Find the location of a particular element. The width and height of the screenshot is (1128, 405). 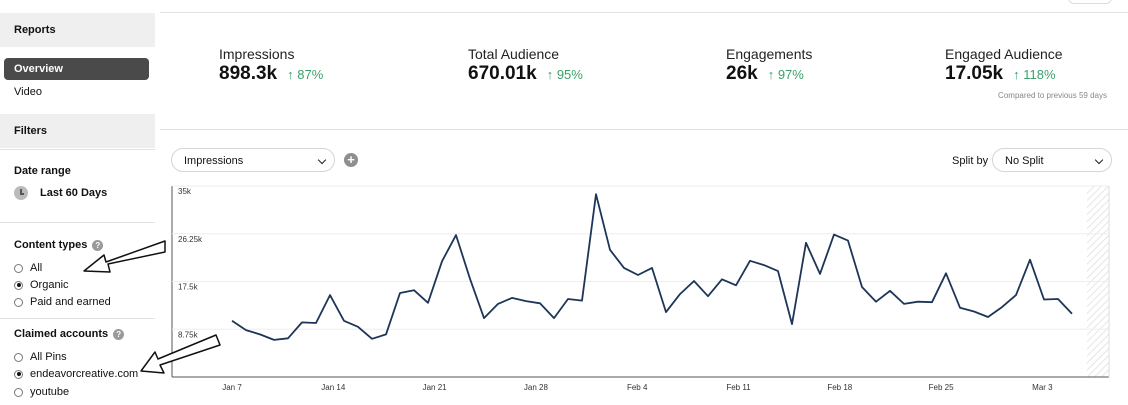

x-tick-label: Mar 3 is located at coordinates (1042, 387).